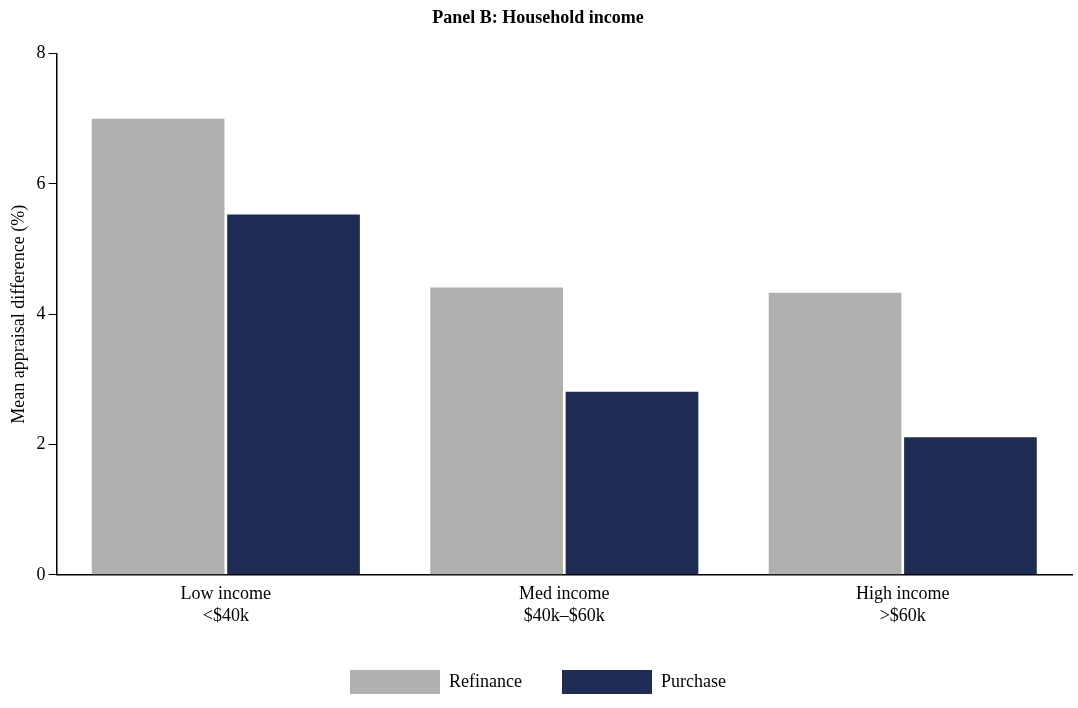  Describe the element at coordinates (903, 604) in the screenshot. I see `x-tick-label: High income >$60k` at that location.